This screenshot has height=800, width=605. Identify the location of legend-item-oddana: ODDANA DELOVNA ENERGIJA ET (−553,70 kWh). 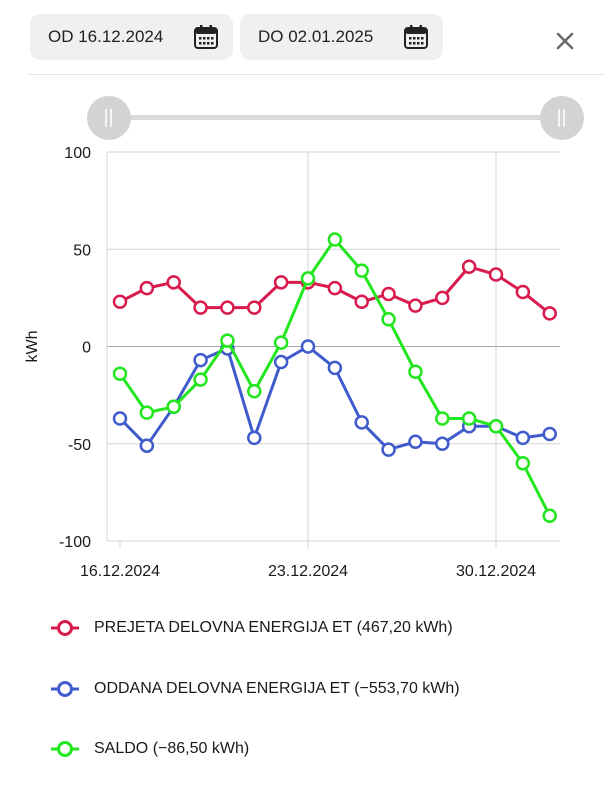
(320, 689).